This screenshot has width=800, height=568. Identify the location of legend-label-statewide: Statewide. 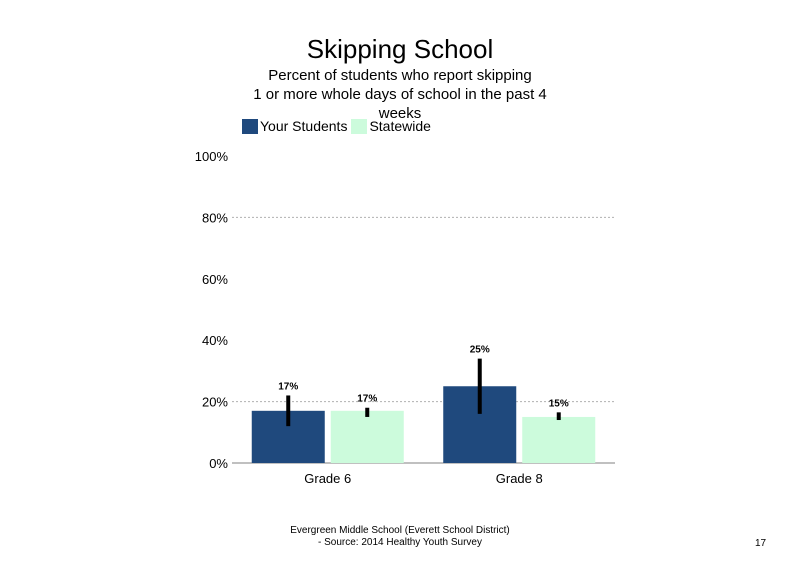
(400, 126).